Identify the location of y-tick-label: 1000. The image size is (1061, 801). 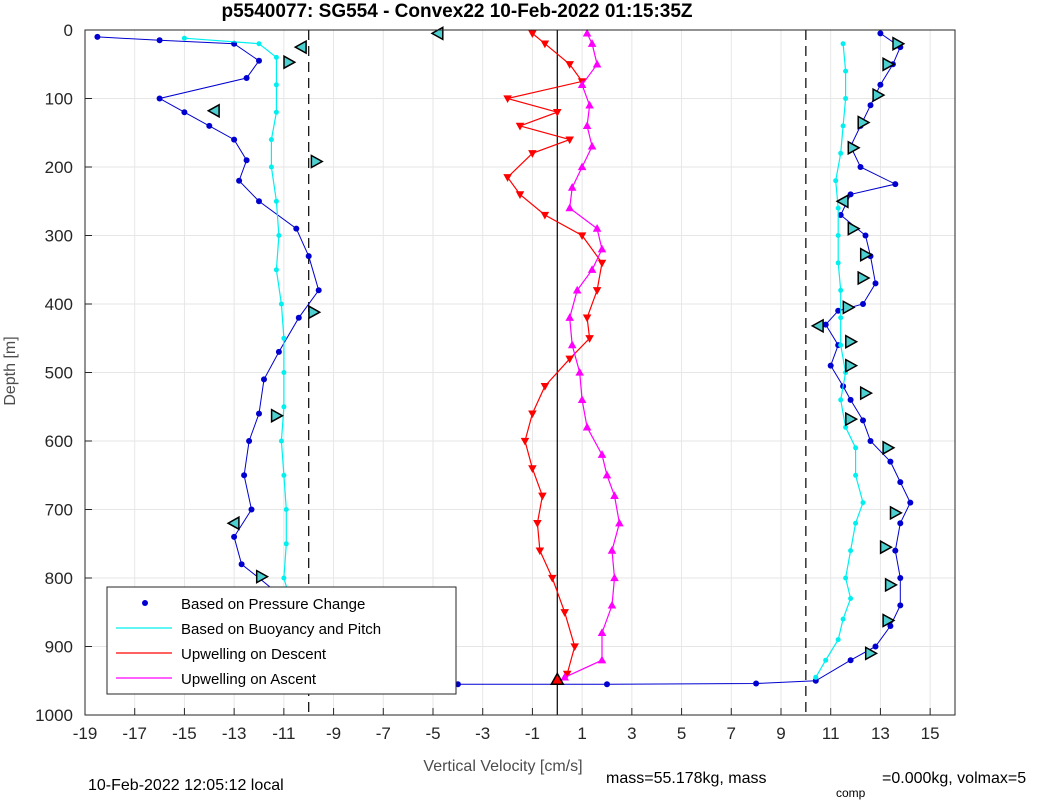
(54, 715).